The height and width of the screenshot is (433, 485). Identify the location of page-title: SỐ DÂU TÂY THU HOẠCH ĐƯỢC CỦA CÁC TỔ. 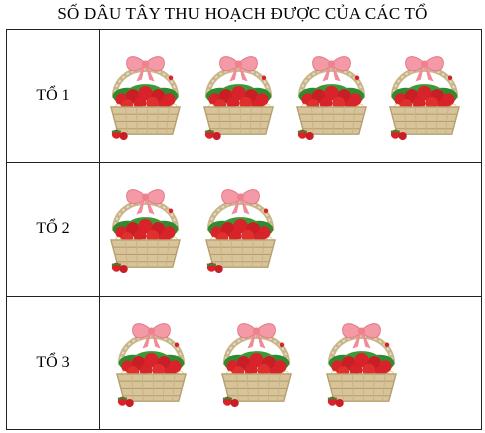
(242, 13).